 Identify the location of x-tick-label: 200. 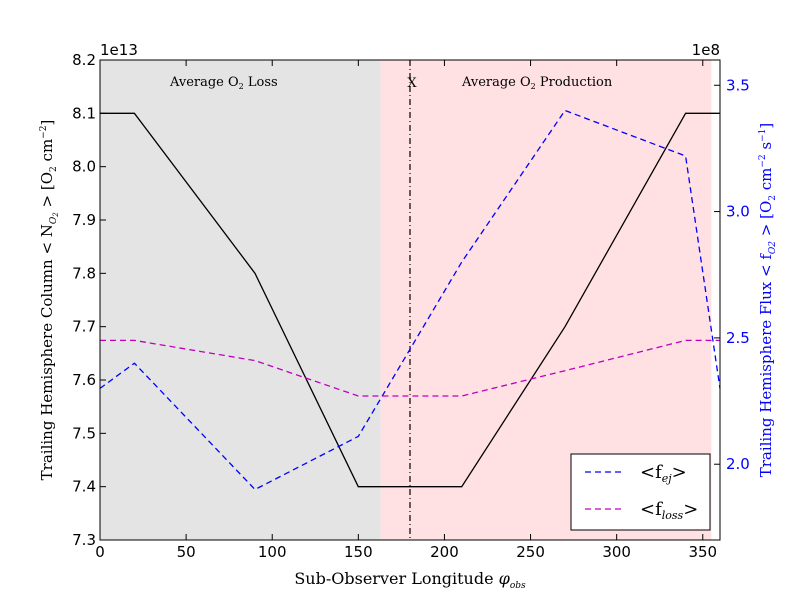
(444, 552).